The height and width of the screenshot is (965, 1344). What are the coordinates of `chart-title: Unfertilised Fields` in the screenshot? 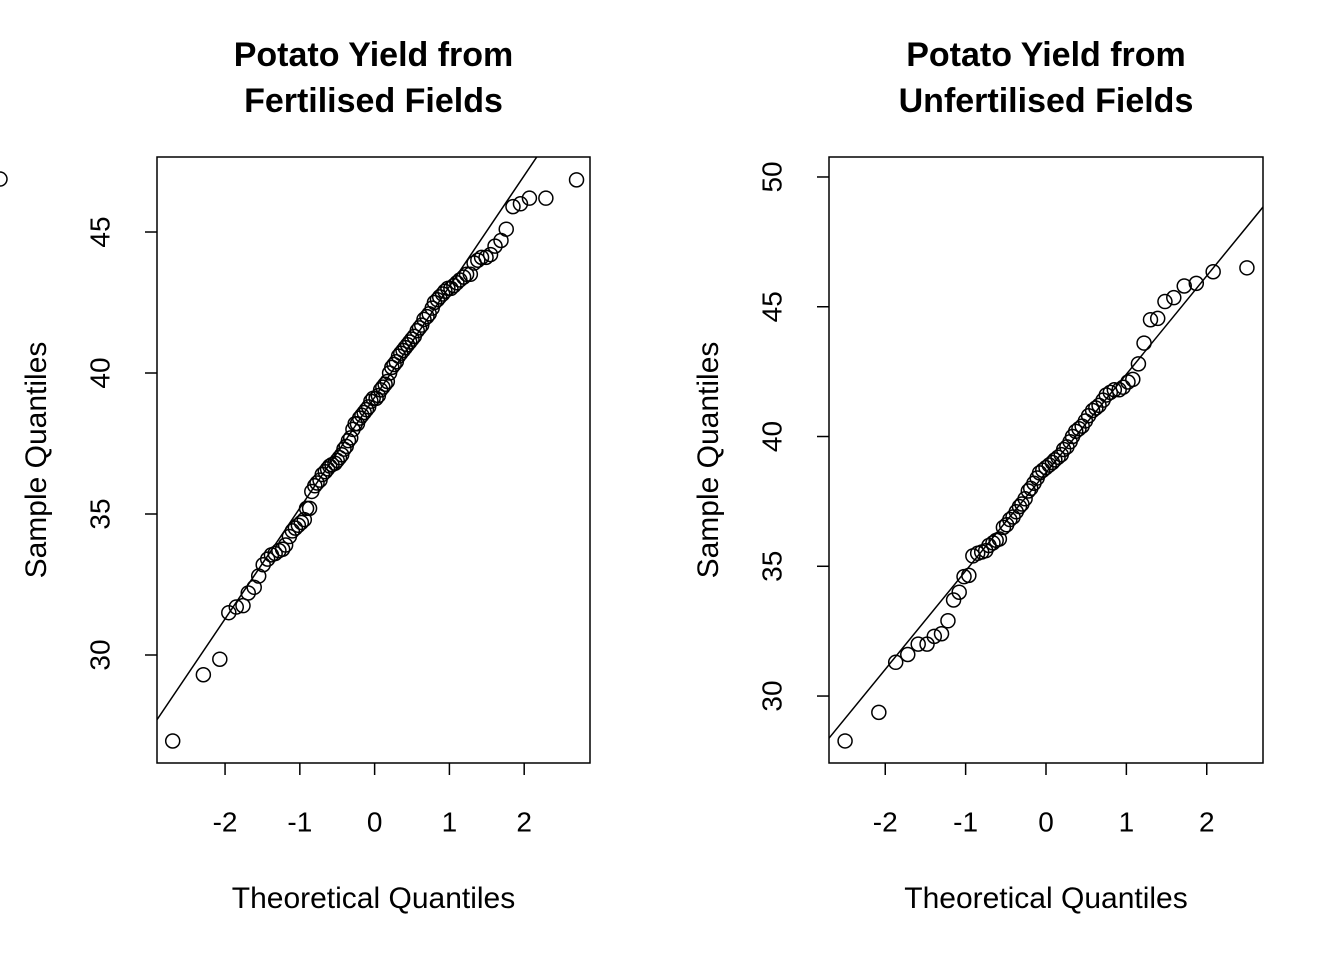 It's located at (1046, 101).